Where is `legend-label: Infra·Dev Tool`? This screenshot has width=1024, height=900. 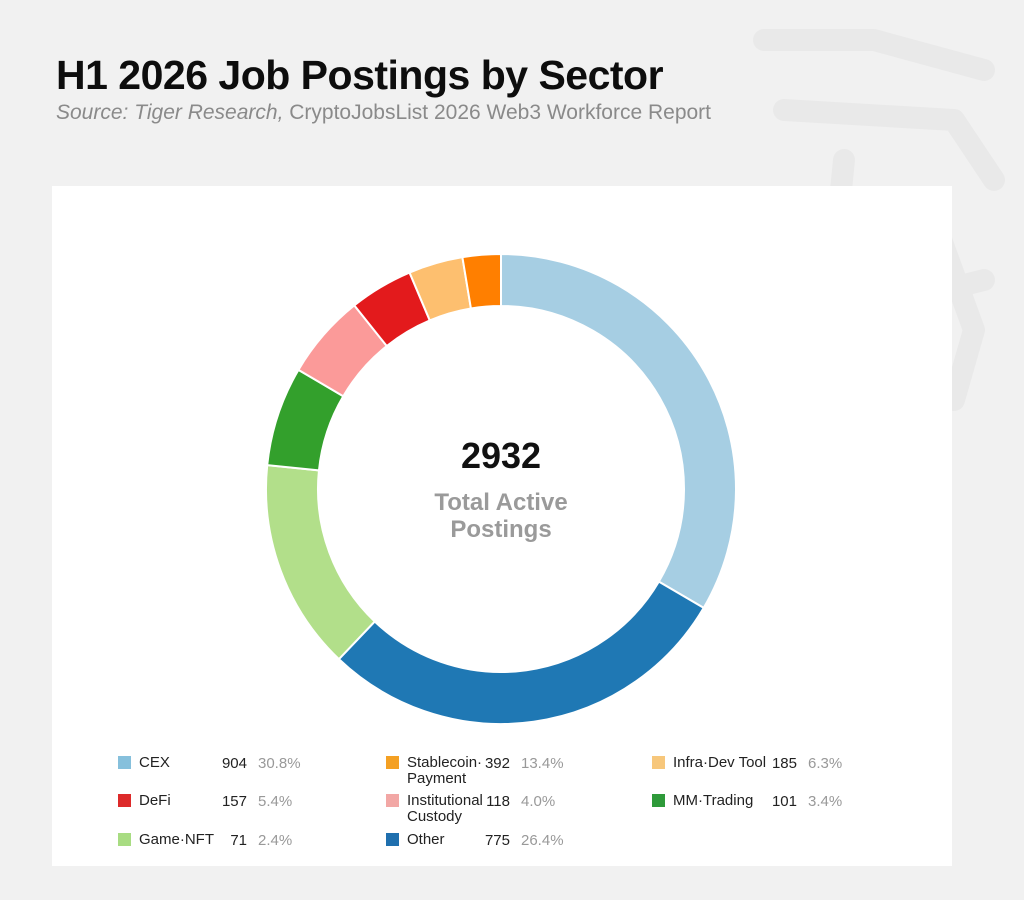 legend-label: Infra·Dev Tool is located at coordinates (720, 762).